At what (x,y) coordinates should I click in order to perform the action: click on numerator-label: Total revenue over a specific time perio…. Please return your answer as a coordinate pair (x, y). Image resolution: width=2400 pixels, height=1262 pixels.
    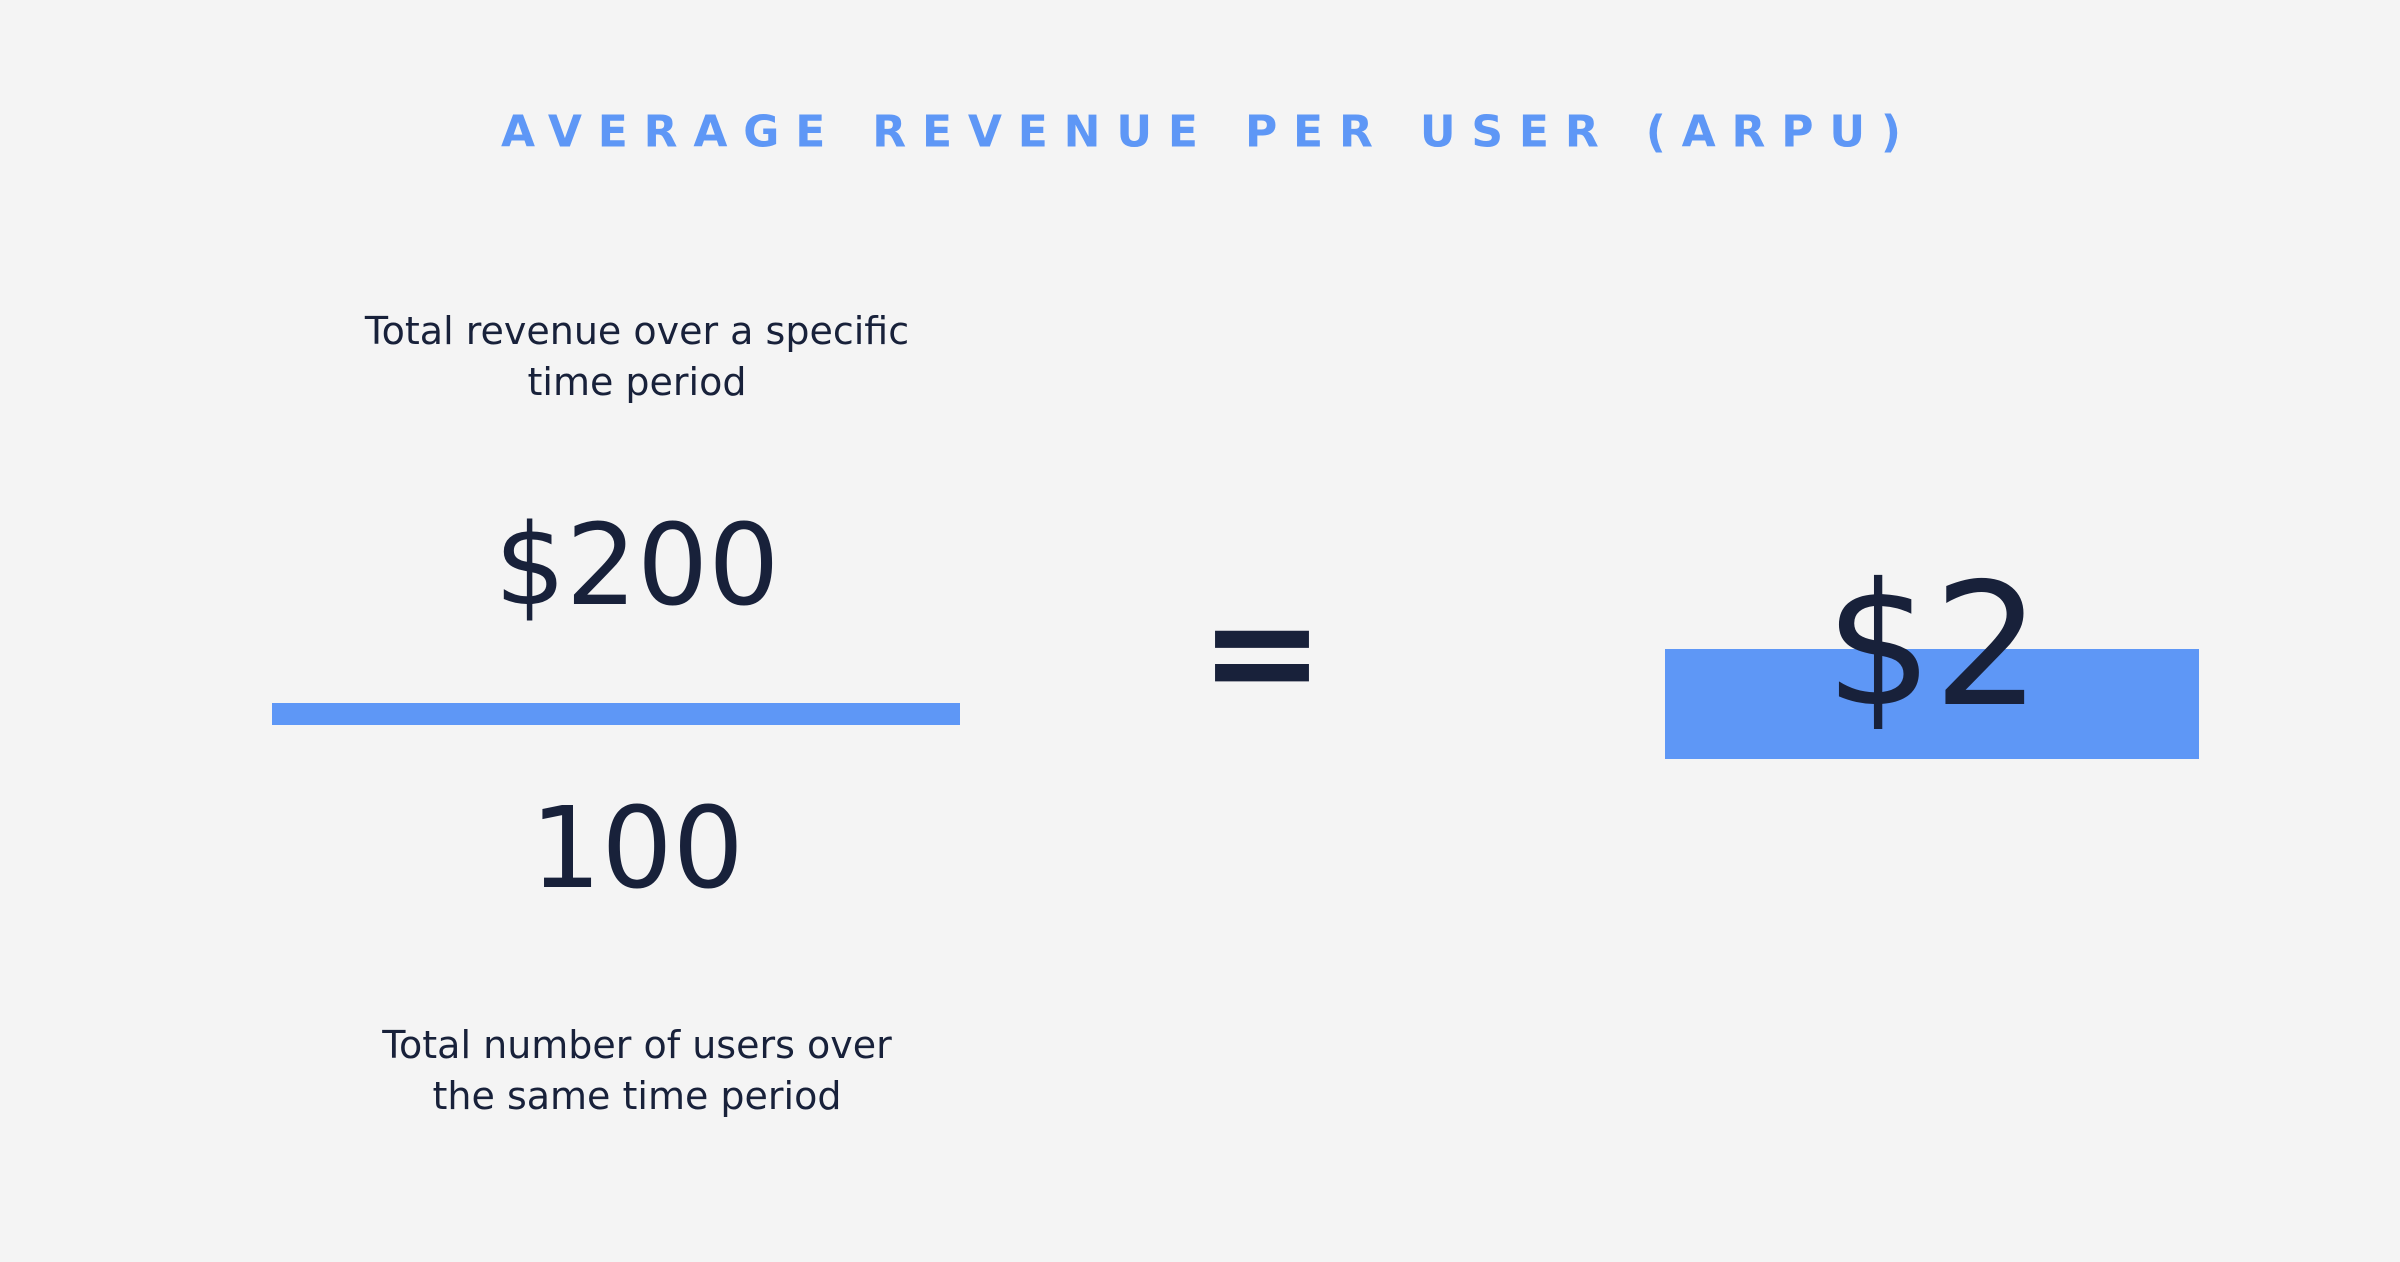
    Looking at the image, I should click on (637, 356).